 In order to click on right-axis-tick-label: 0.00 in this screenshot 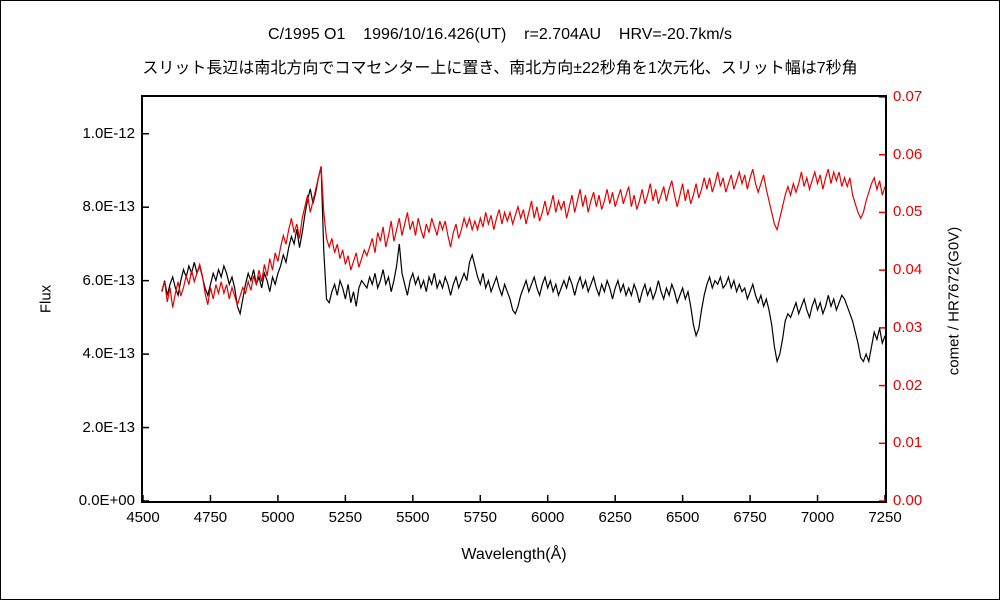, I will do `click(908, 500)`.